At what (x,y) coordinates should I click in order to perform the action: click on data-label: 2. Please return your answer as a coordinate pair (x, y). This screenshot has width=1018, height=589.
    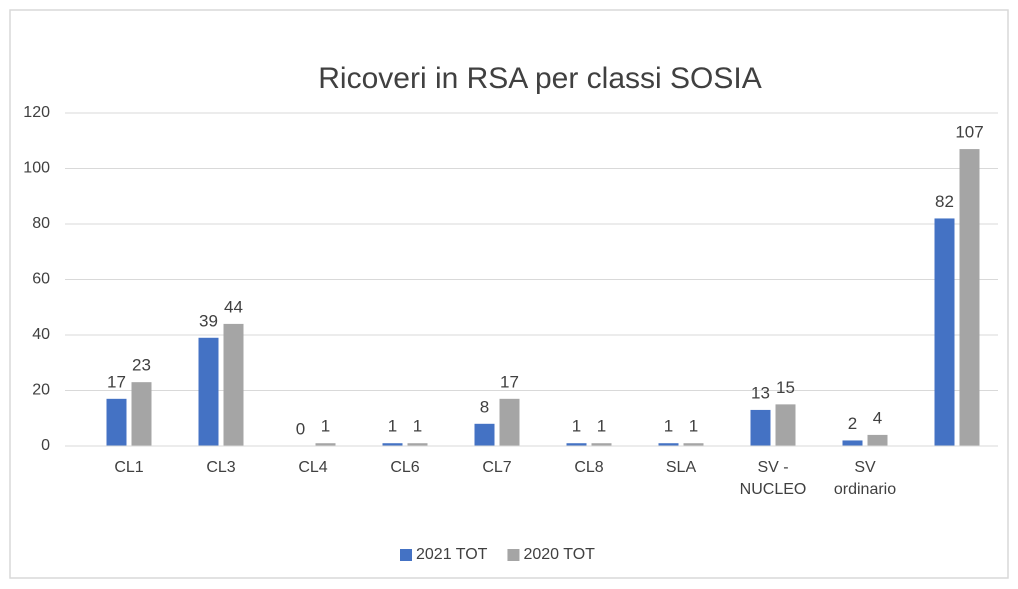
    Looking at the image, I should click on (852, 423).